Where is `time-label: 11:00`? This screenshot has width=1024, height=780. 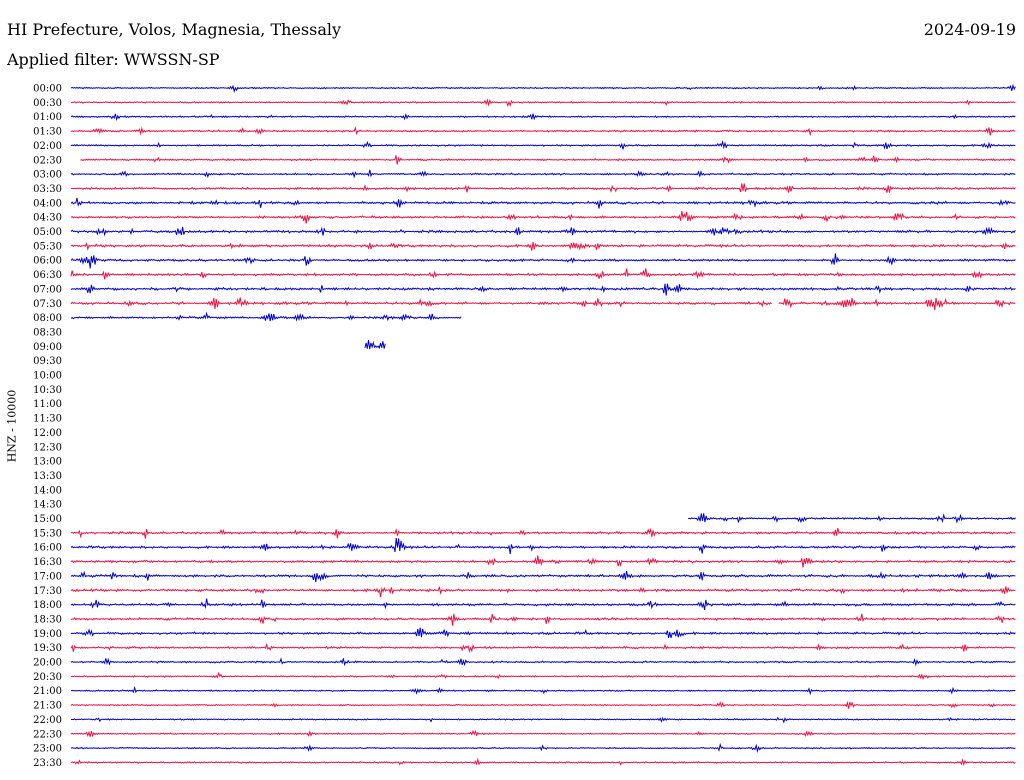 time-label: 11:00 is located at coordinates (47, 404).